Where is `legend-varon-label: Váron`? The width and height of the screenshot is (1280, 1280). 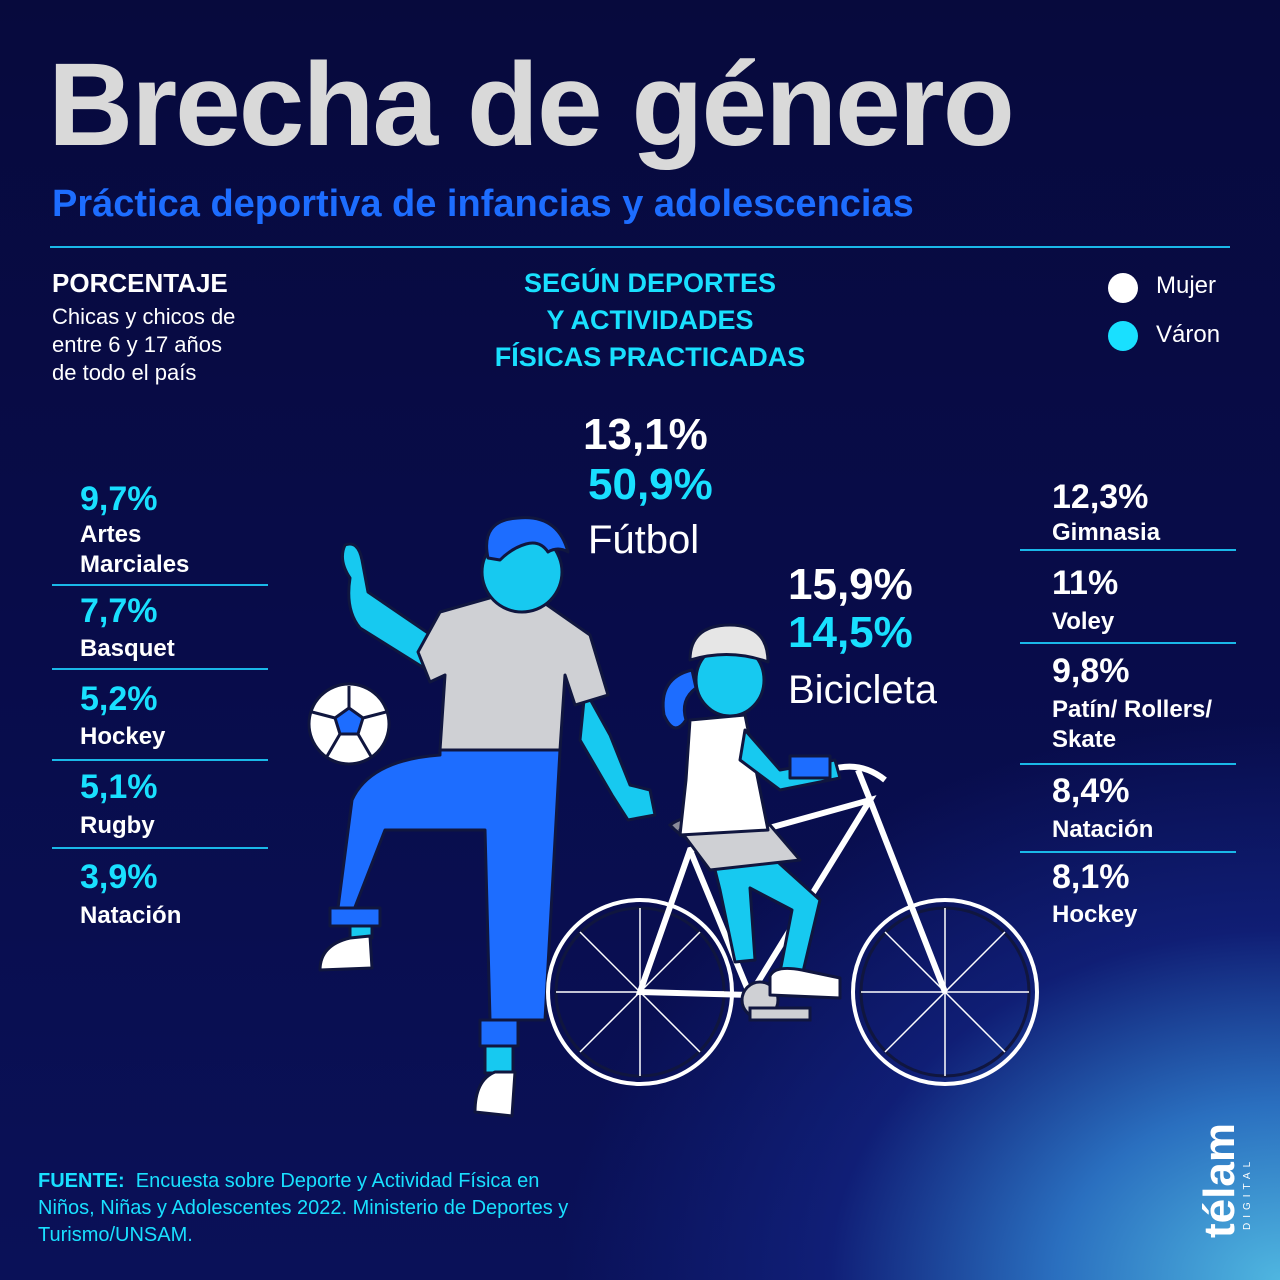
legend-varon-label: Váron is located at coordinates (1188, 334).